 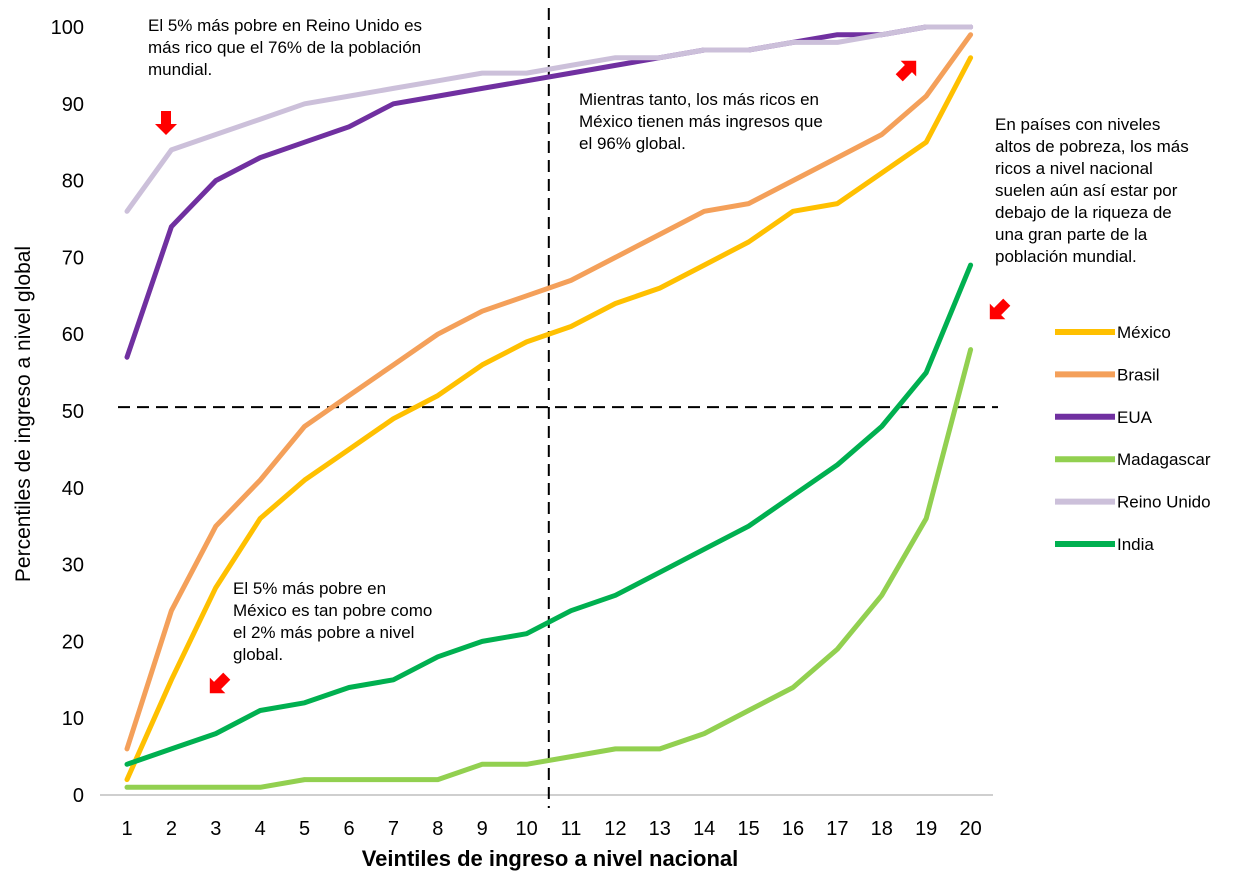 I want to click on legend-label: Brasil, so click(x=1138, y=374).